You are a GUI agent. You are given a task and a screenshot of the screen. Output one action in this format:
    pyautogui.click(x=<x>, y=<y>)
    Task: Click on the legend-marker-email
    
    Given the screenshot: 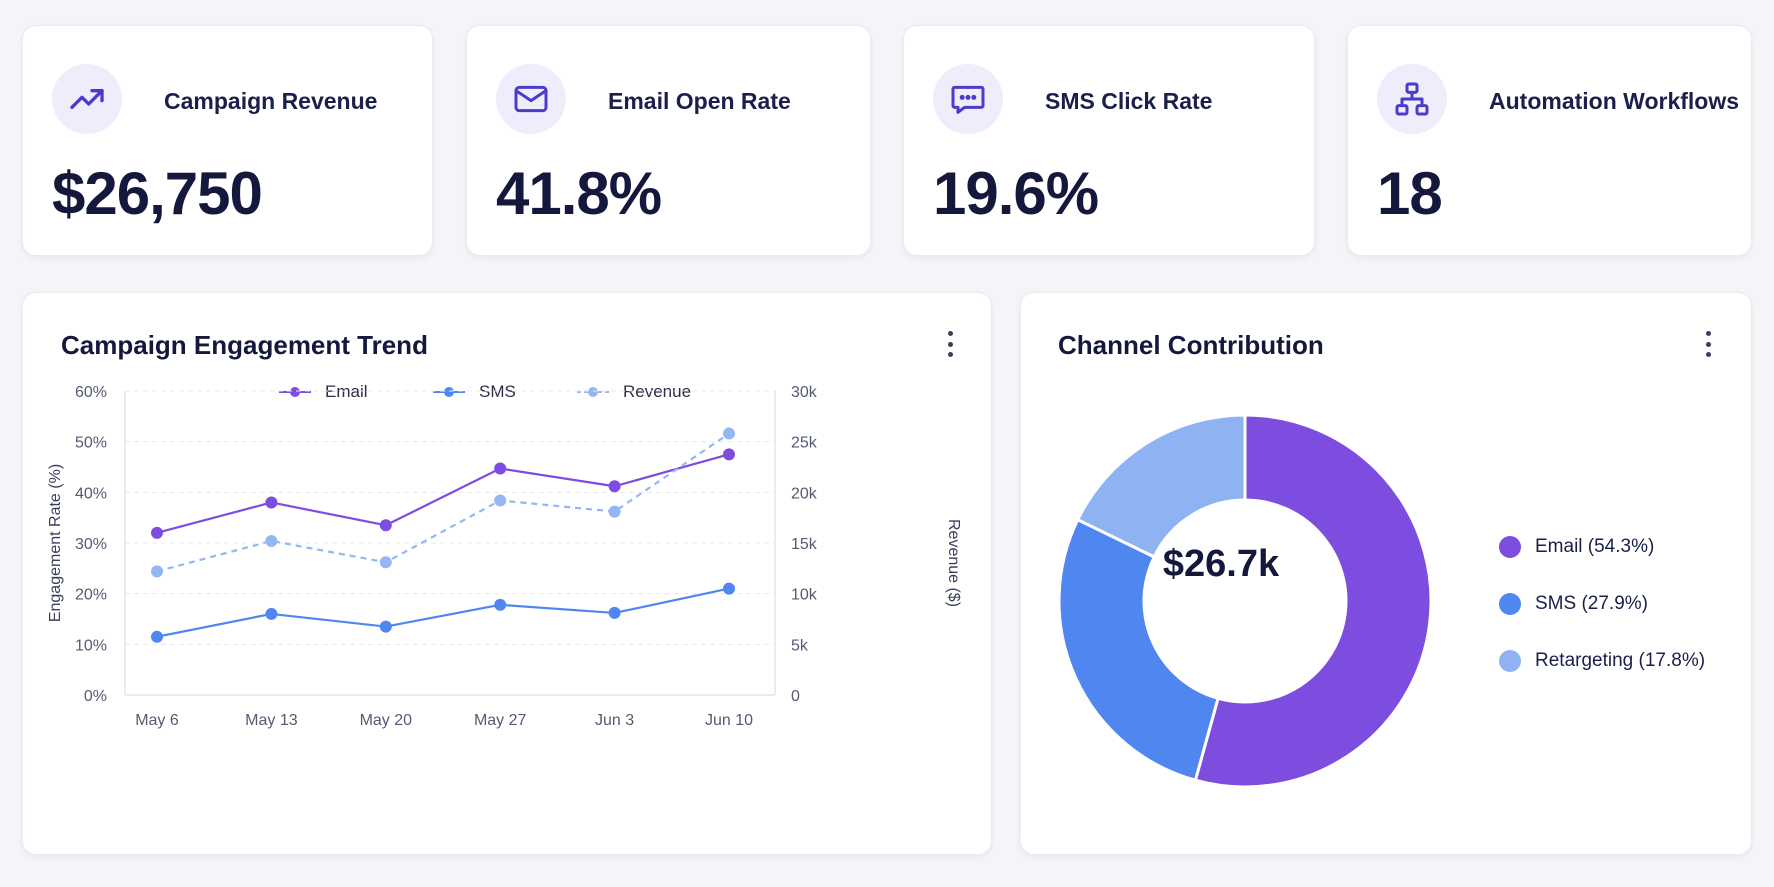 What is the action you would take?
    pyautogui.click(x=295, y=392)
    